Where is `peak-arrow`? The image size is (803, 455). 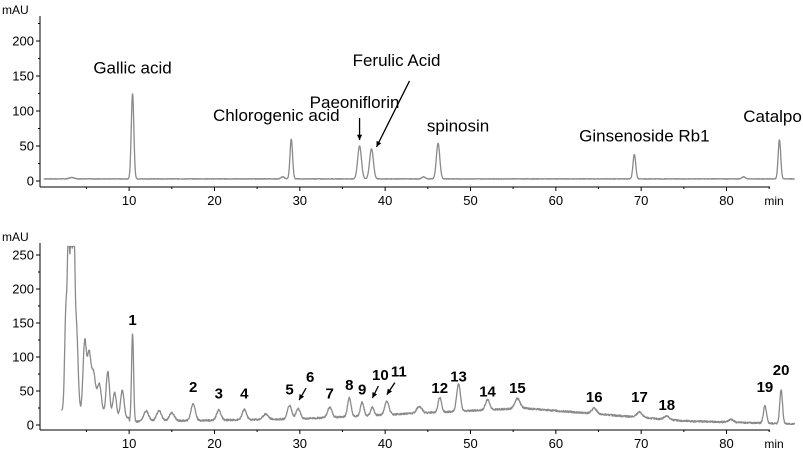
peak-arrow is located at coordinates (393, 114).